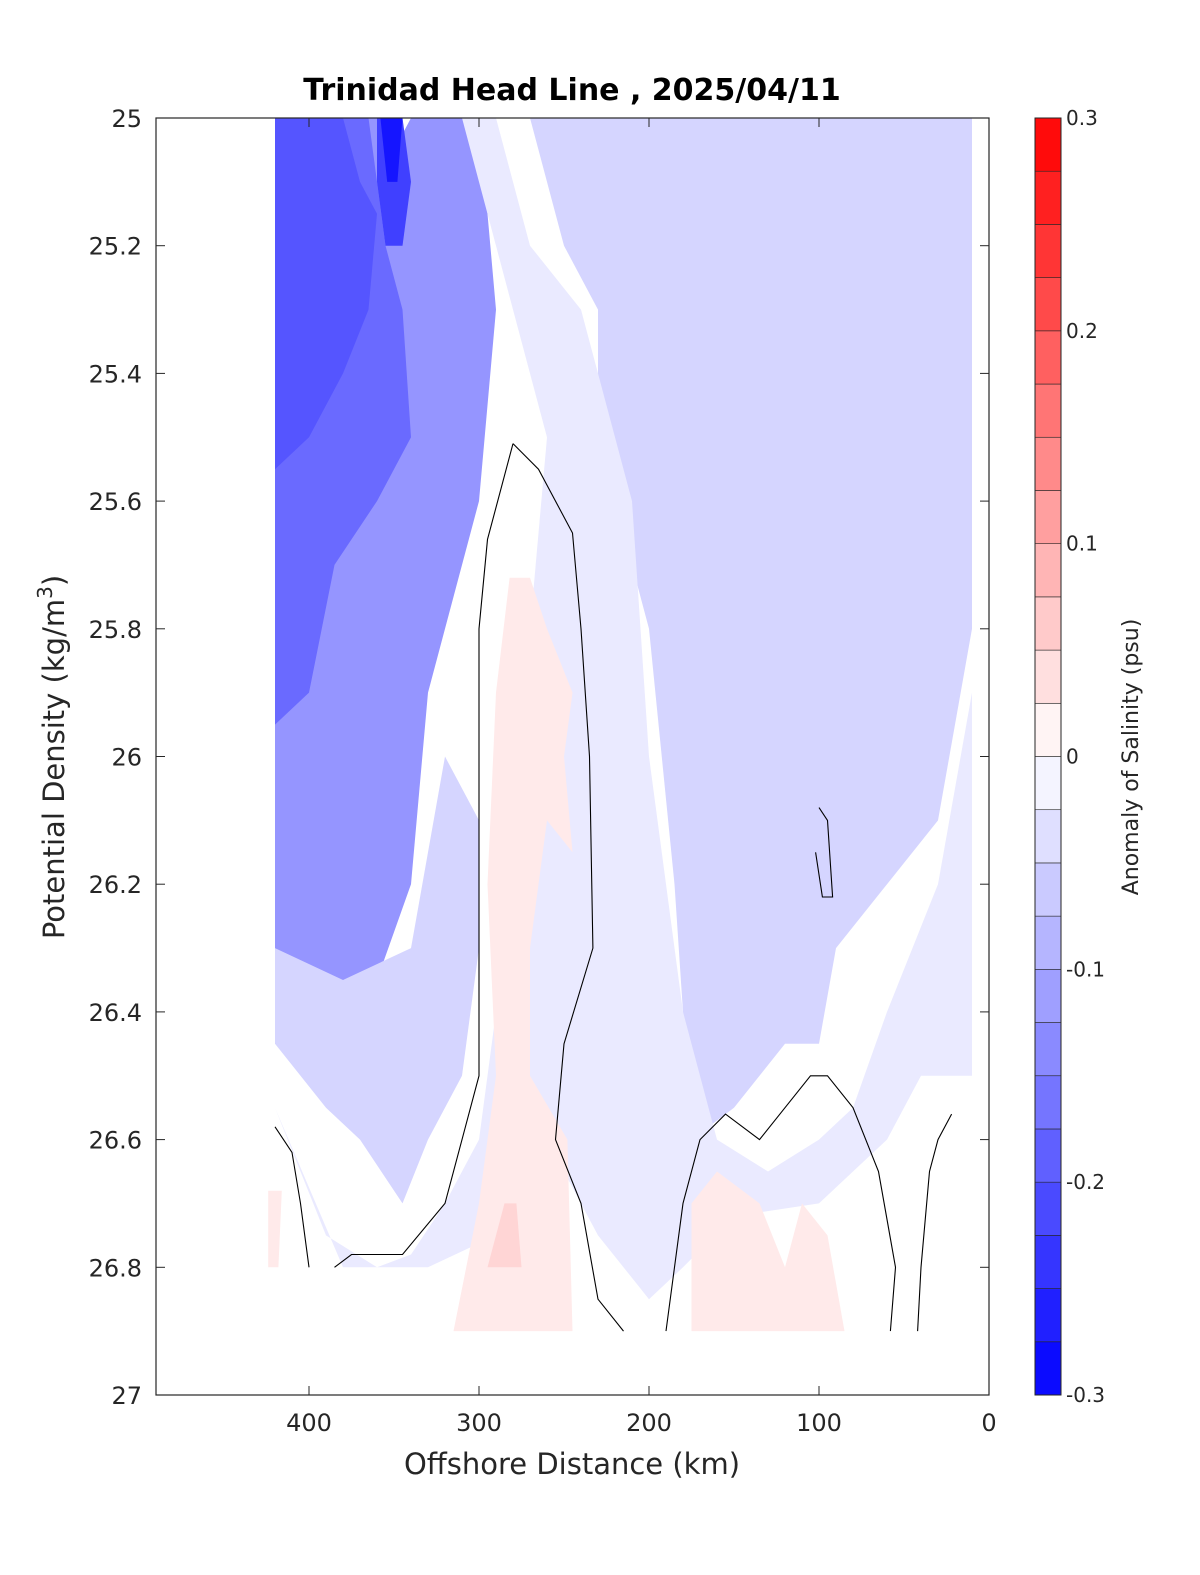  I want to click on y-tick-label: 26, so click(126, 758).